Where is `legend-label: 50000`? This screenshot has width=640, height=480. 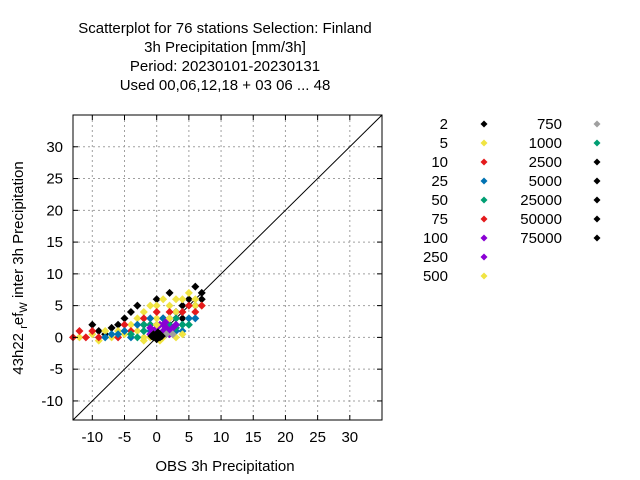
legend-label: 50000 is located at coordinates (541, 219).